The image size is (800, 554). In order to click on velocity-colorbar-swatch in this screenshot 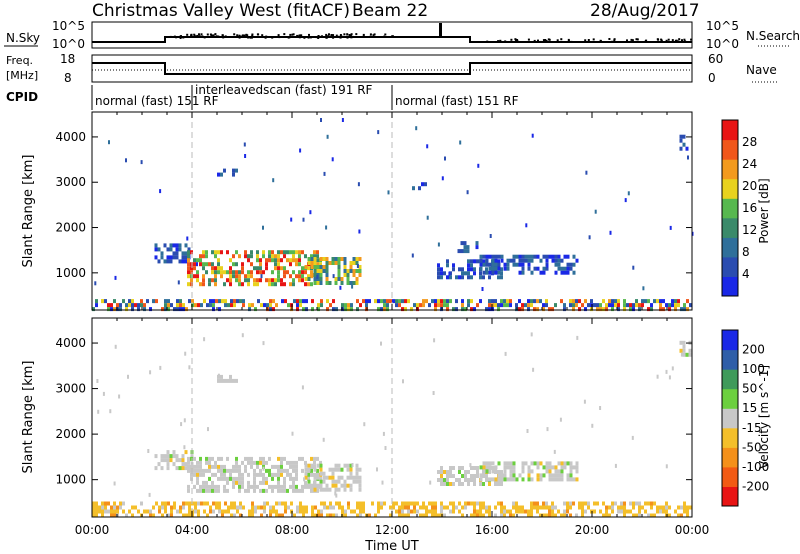, I will do `click(730, 359)`.